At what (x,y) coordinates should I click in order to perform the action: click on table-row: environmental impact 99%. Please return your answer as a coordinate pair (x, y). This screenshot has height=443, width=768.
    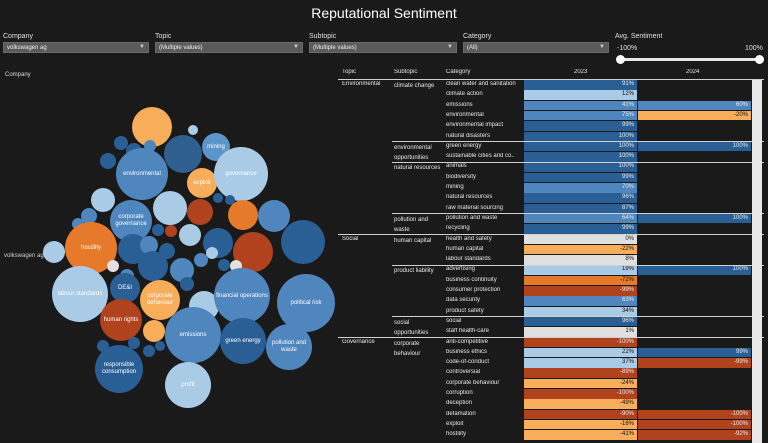
    Looking at the image, I should click on (551, 126).